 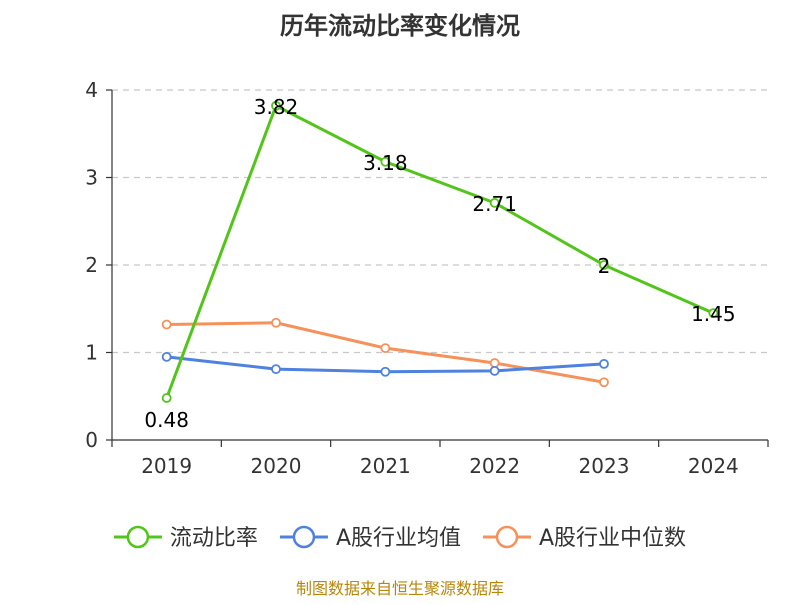 I want to click on x-tick-label: 2024, so click(x=713, y=466).